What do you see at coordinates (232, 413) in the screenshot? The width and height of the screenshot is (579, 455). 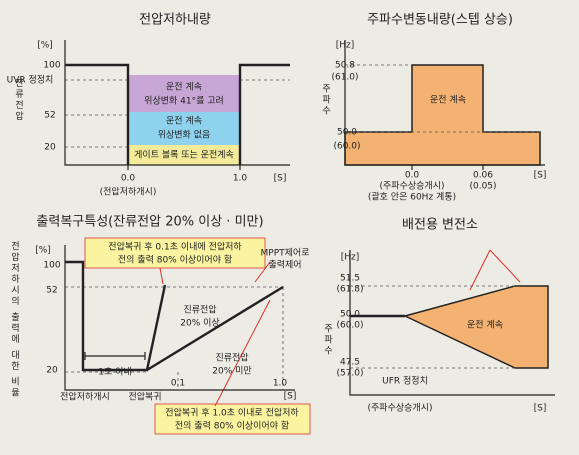 I see `label: 전압복귀 후 1.0초 이내로 전압저하` at bounding box center [232, 413].